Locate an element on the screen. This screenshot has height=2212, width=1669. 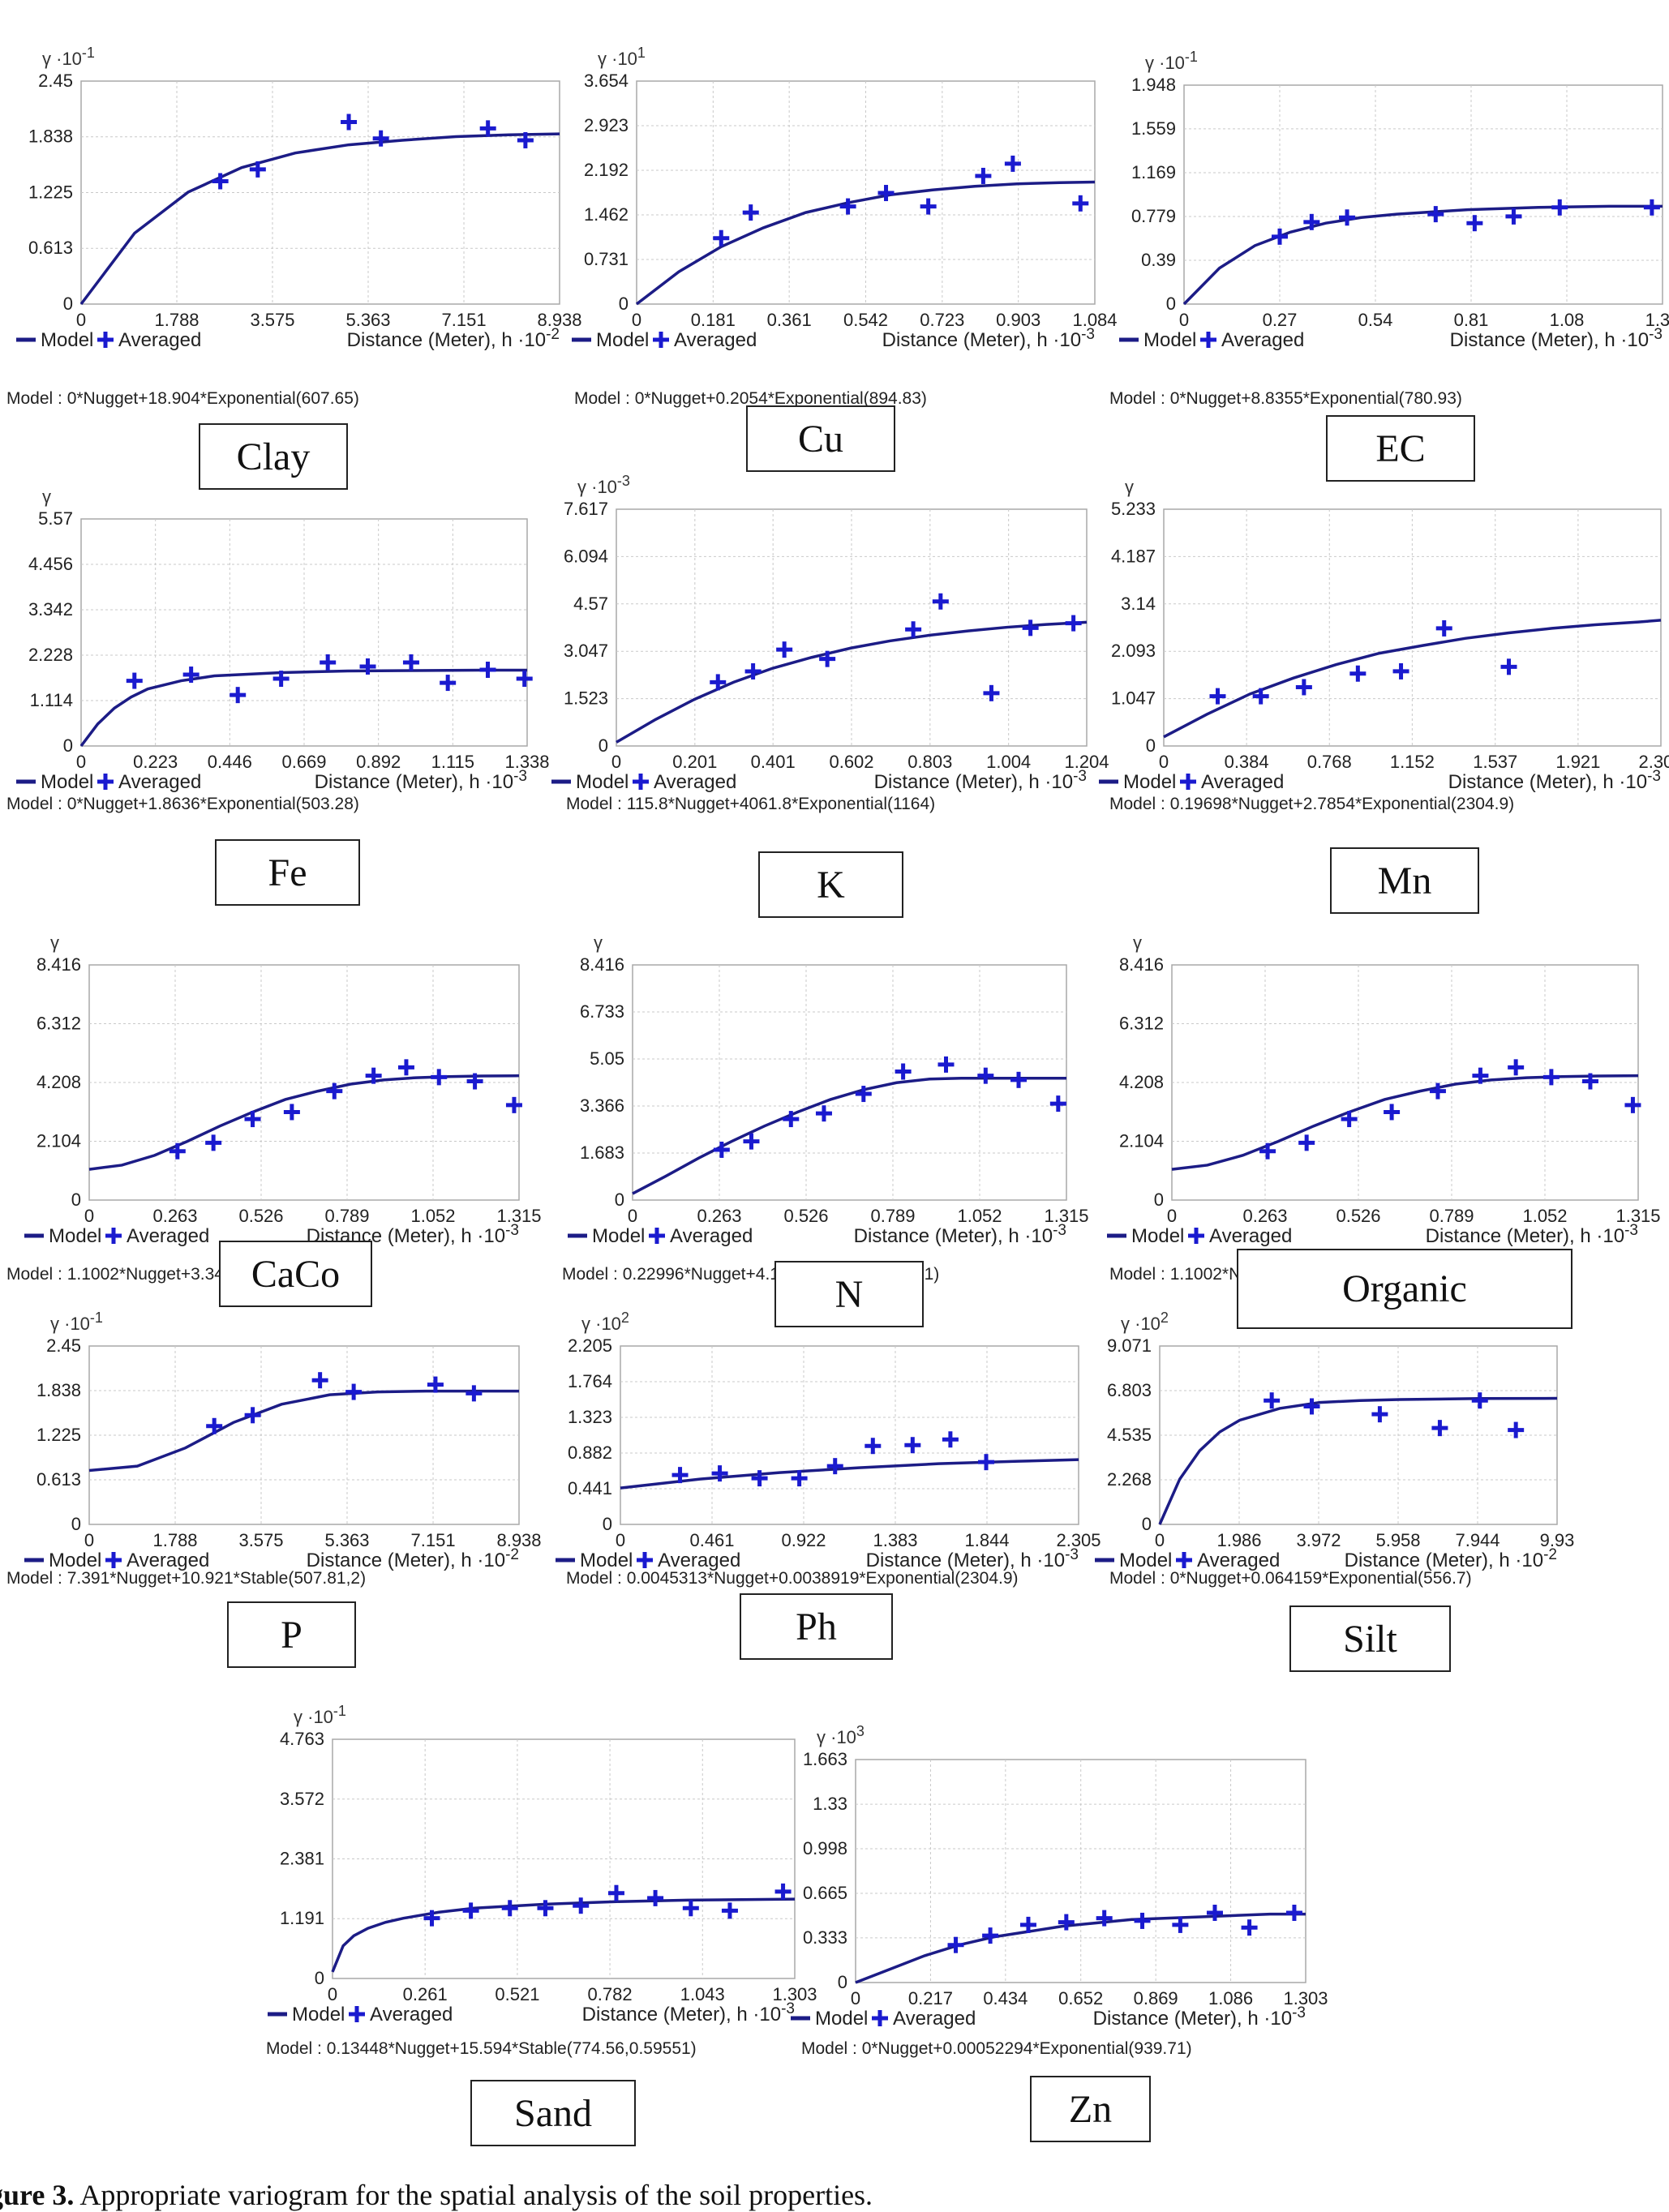
x-tick-label: 0.789 is located at coordinates (346, 1216).